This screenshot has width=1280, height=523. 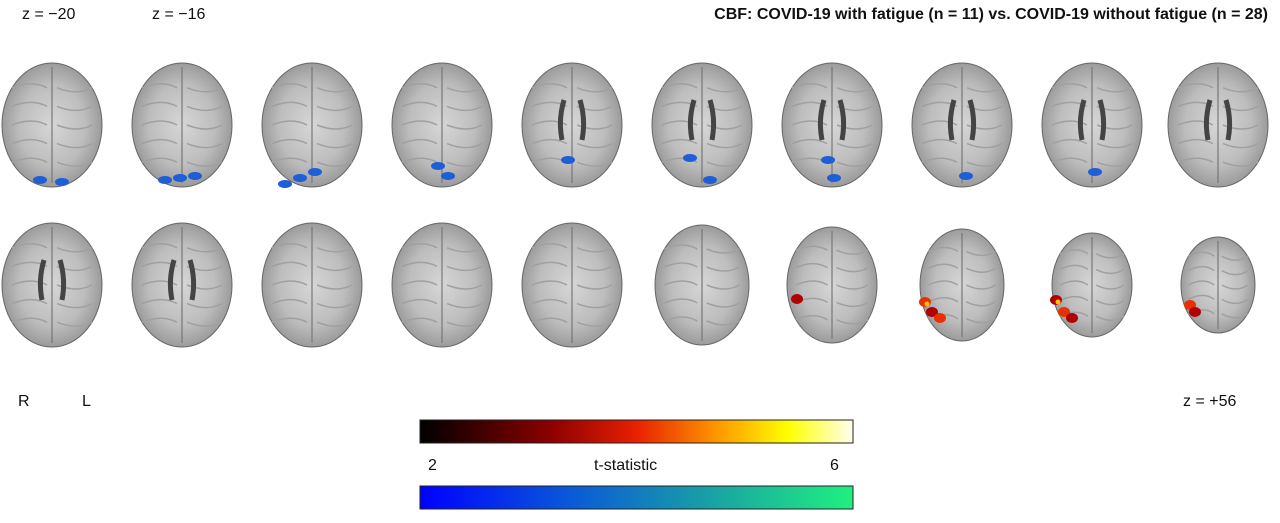 What do you see at coordinates (49, 14) in the screenshot?
I see `slice-label: z = −20` at bounding box center [49, 14].